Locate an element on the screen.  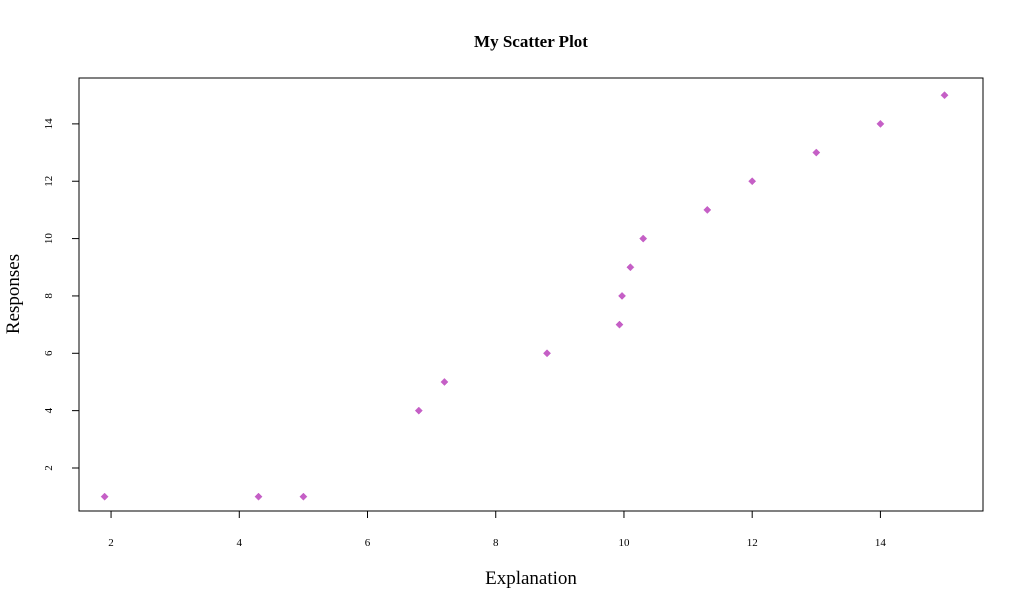
x-tick-label: 8 is located at coordinates (496, 543).